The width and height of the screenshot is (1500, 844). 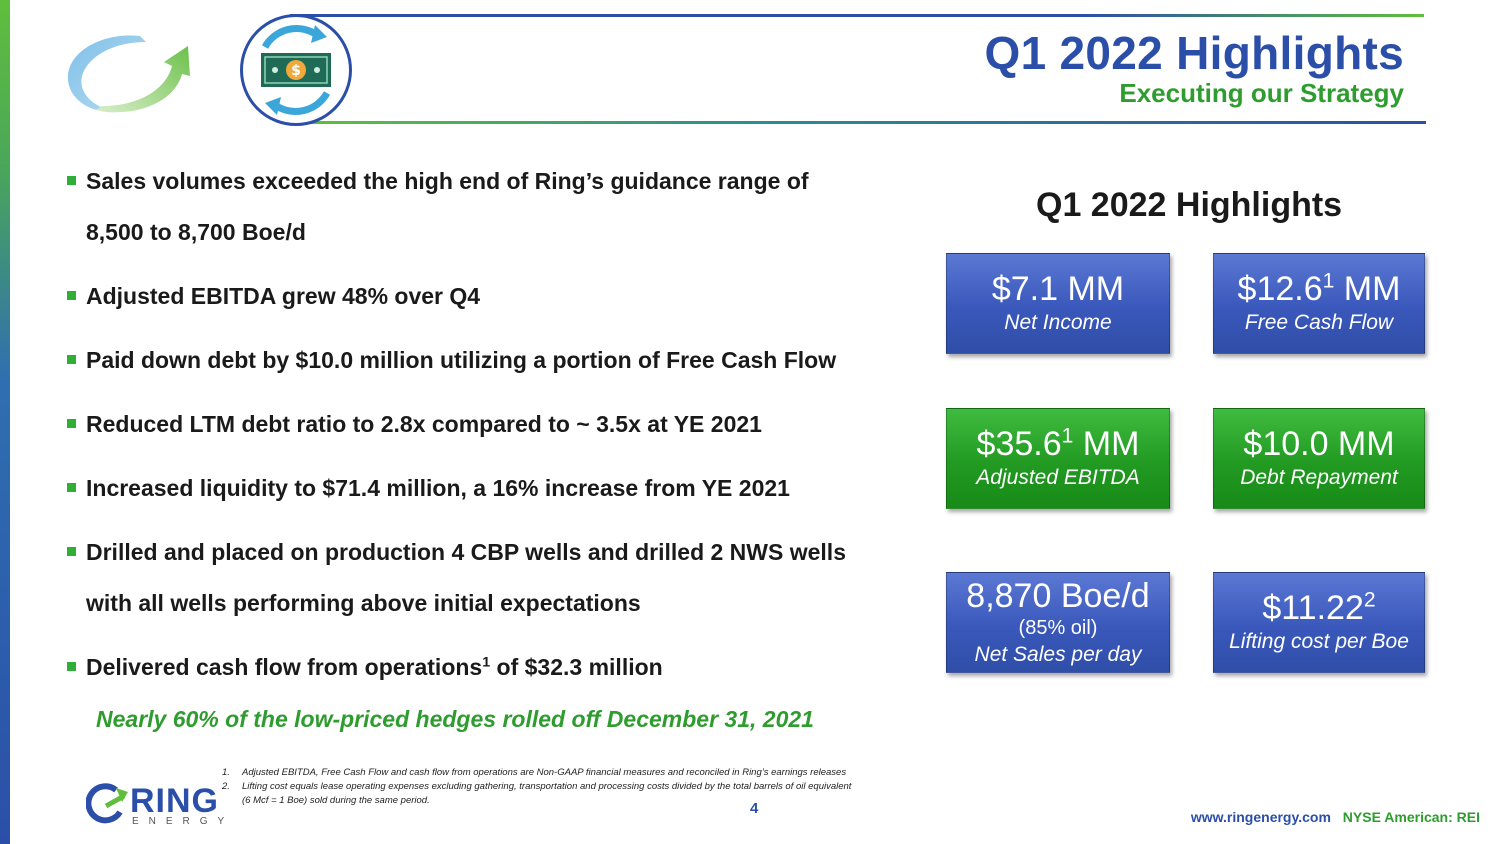 What do you see at coordinates (1058, 477) in the screenshot?
I see `card-label: Adjusted EBITDA` at bounding box center [1058, 477].